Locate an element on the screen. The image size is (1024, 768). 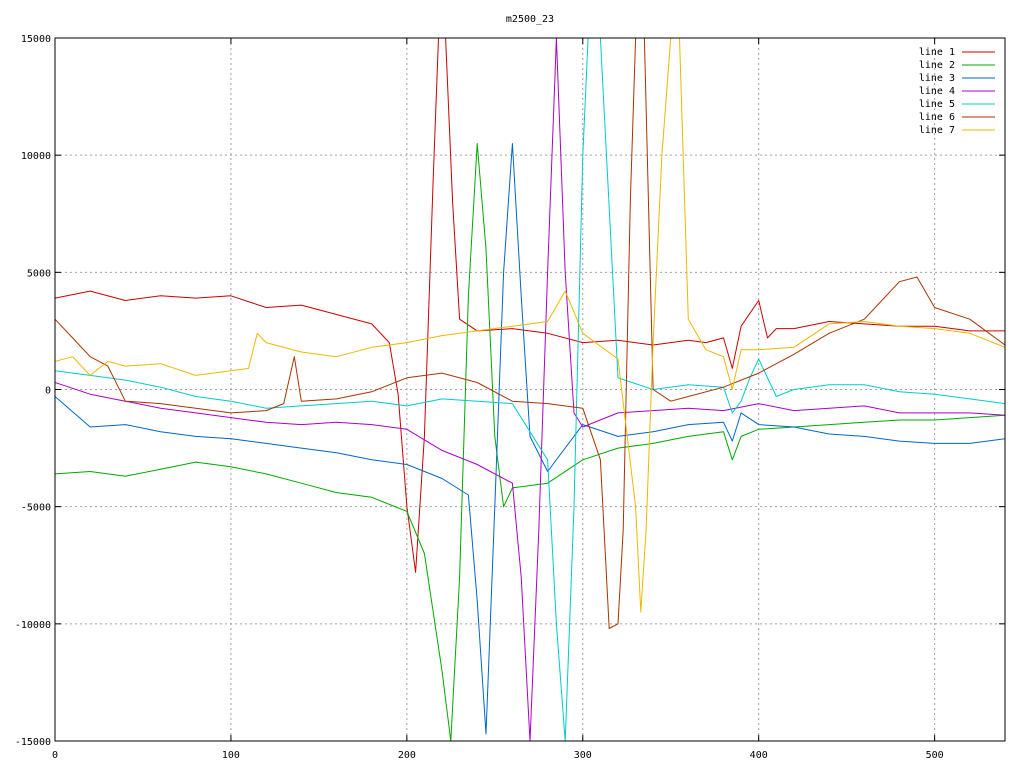
x-tick-label: 300 is located at coordinates (583, 755).